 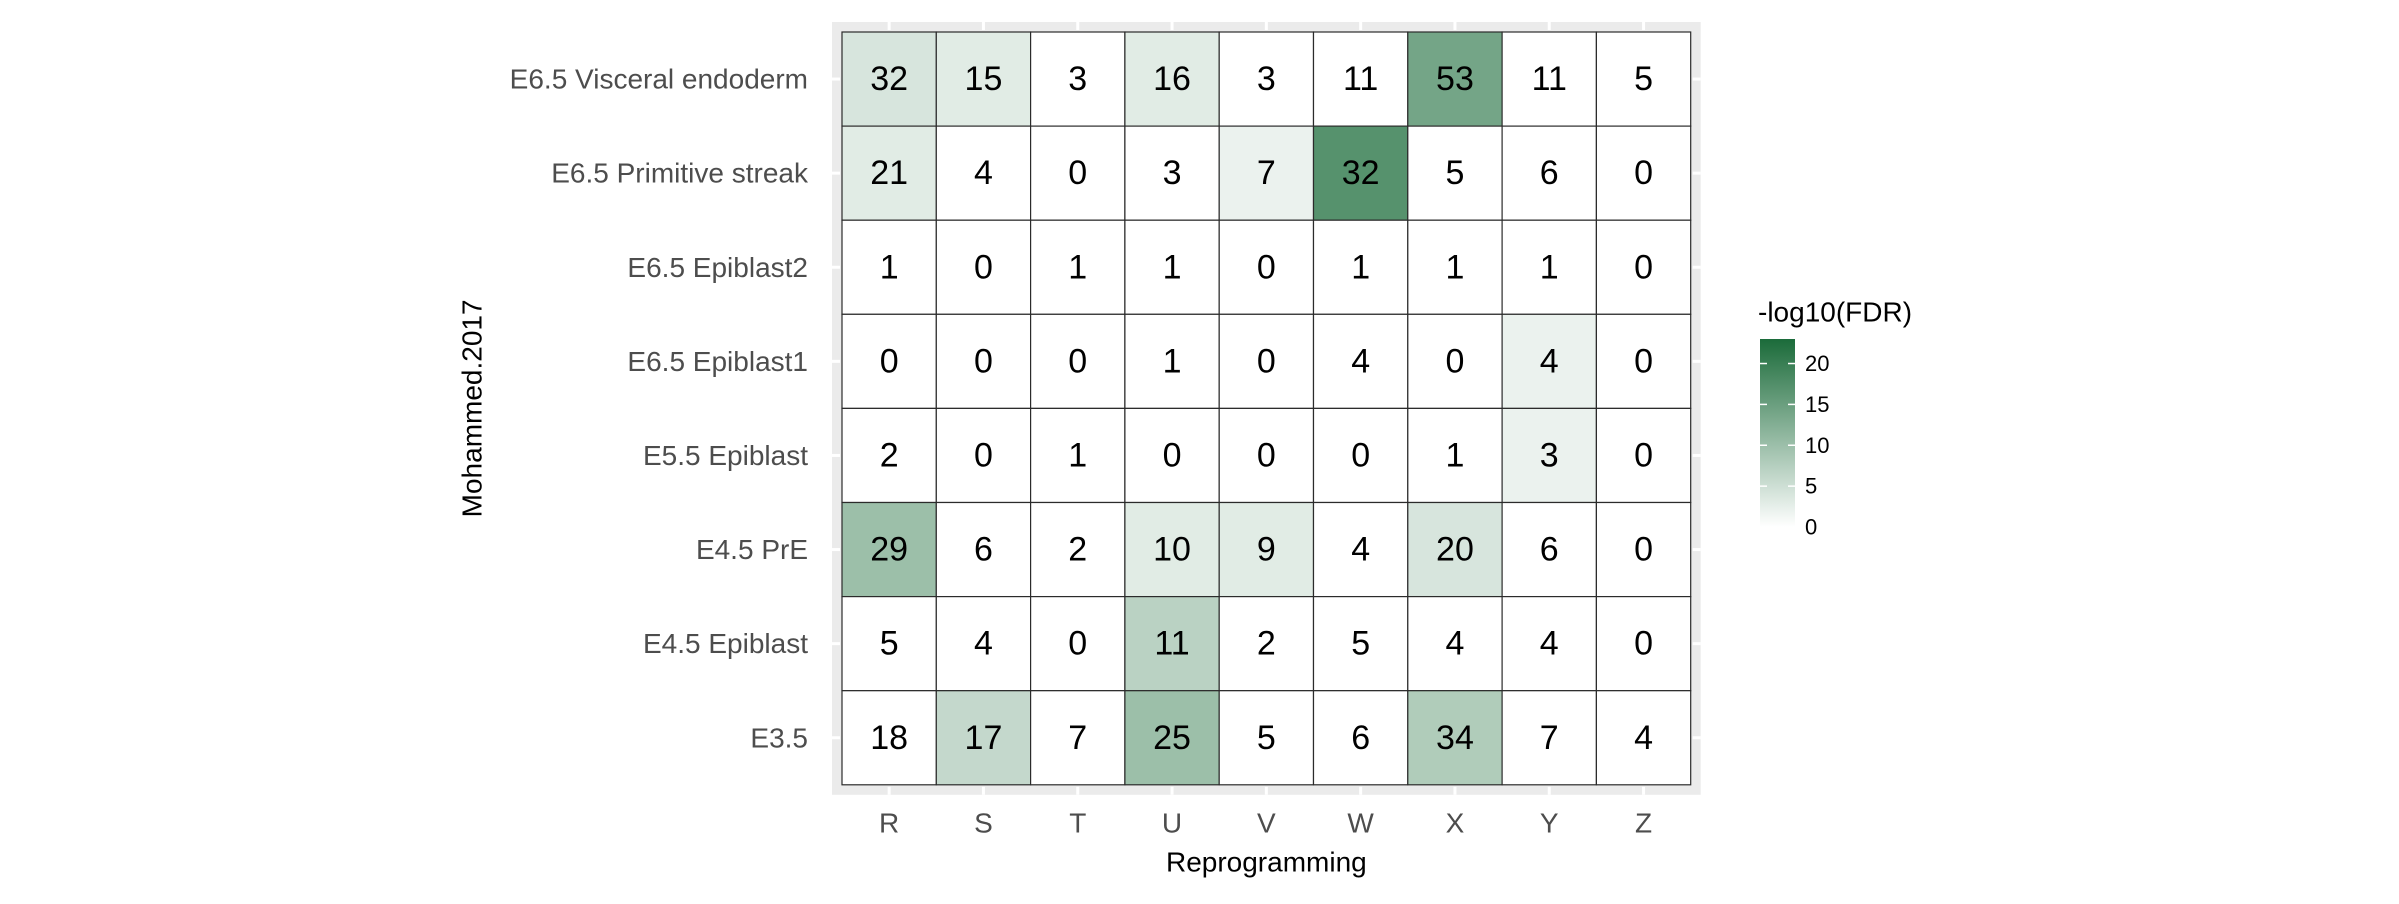 What do you see at coordinates (1172, 738) in the screenshot?
I see `cell-value-label: 25` at bounding box center [1172, 738].